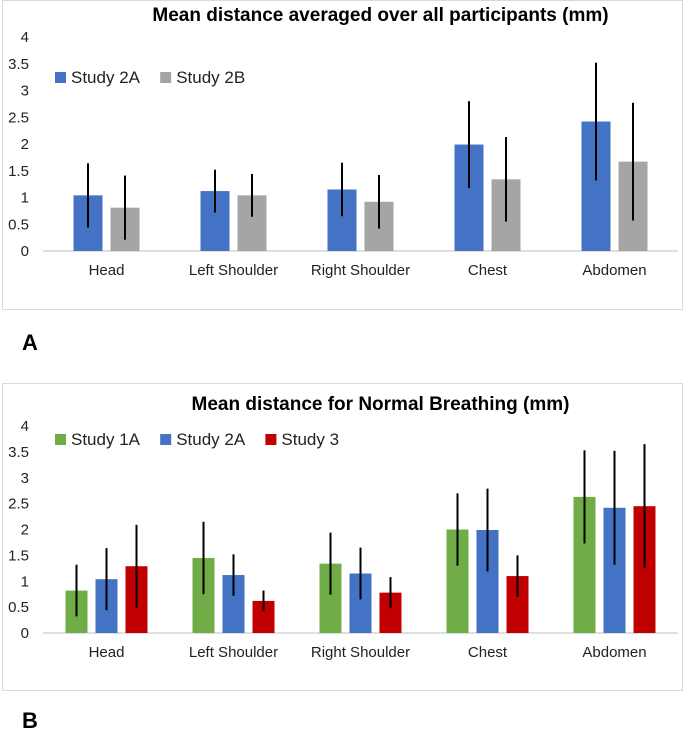 This screenshot has width=685, height=734. What do you see at coordinates (18, 607) in the screenshot?
I see `chart-b-ytick-label: 0.5` at bounding box center [18, 607].